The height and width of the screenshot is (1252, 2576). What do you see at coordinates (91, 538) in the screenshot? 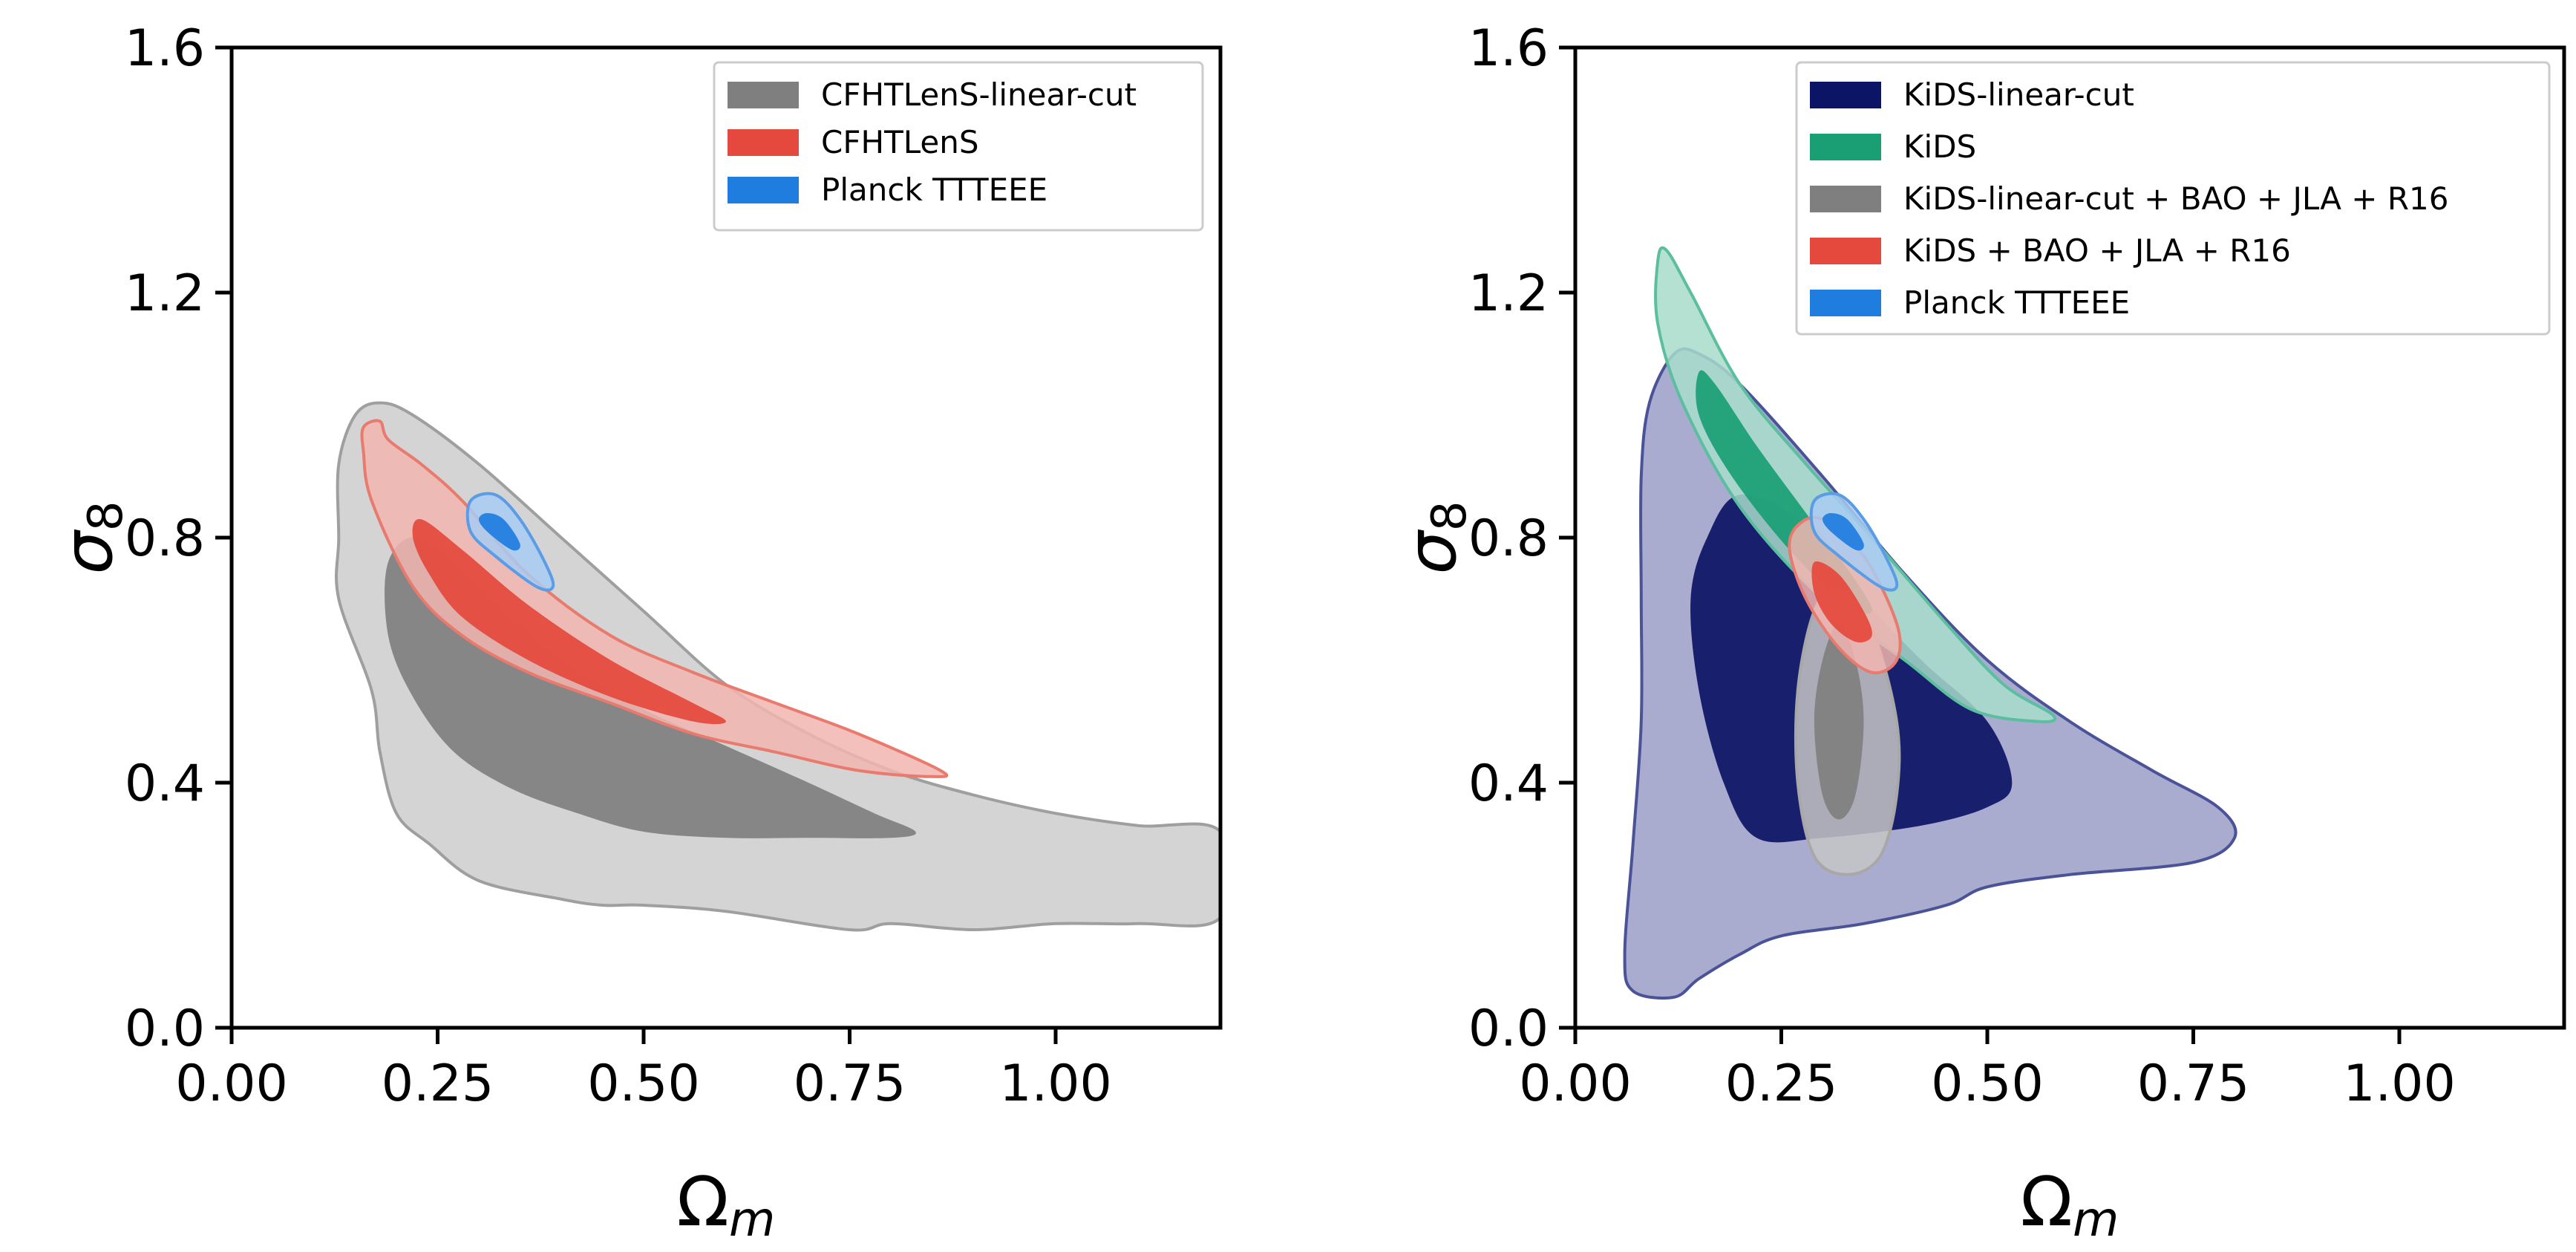
I see `left-y-axis-label: σ8` at bounding box center [91, 538].